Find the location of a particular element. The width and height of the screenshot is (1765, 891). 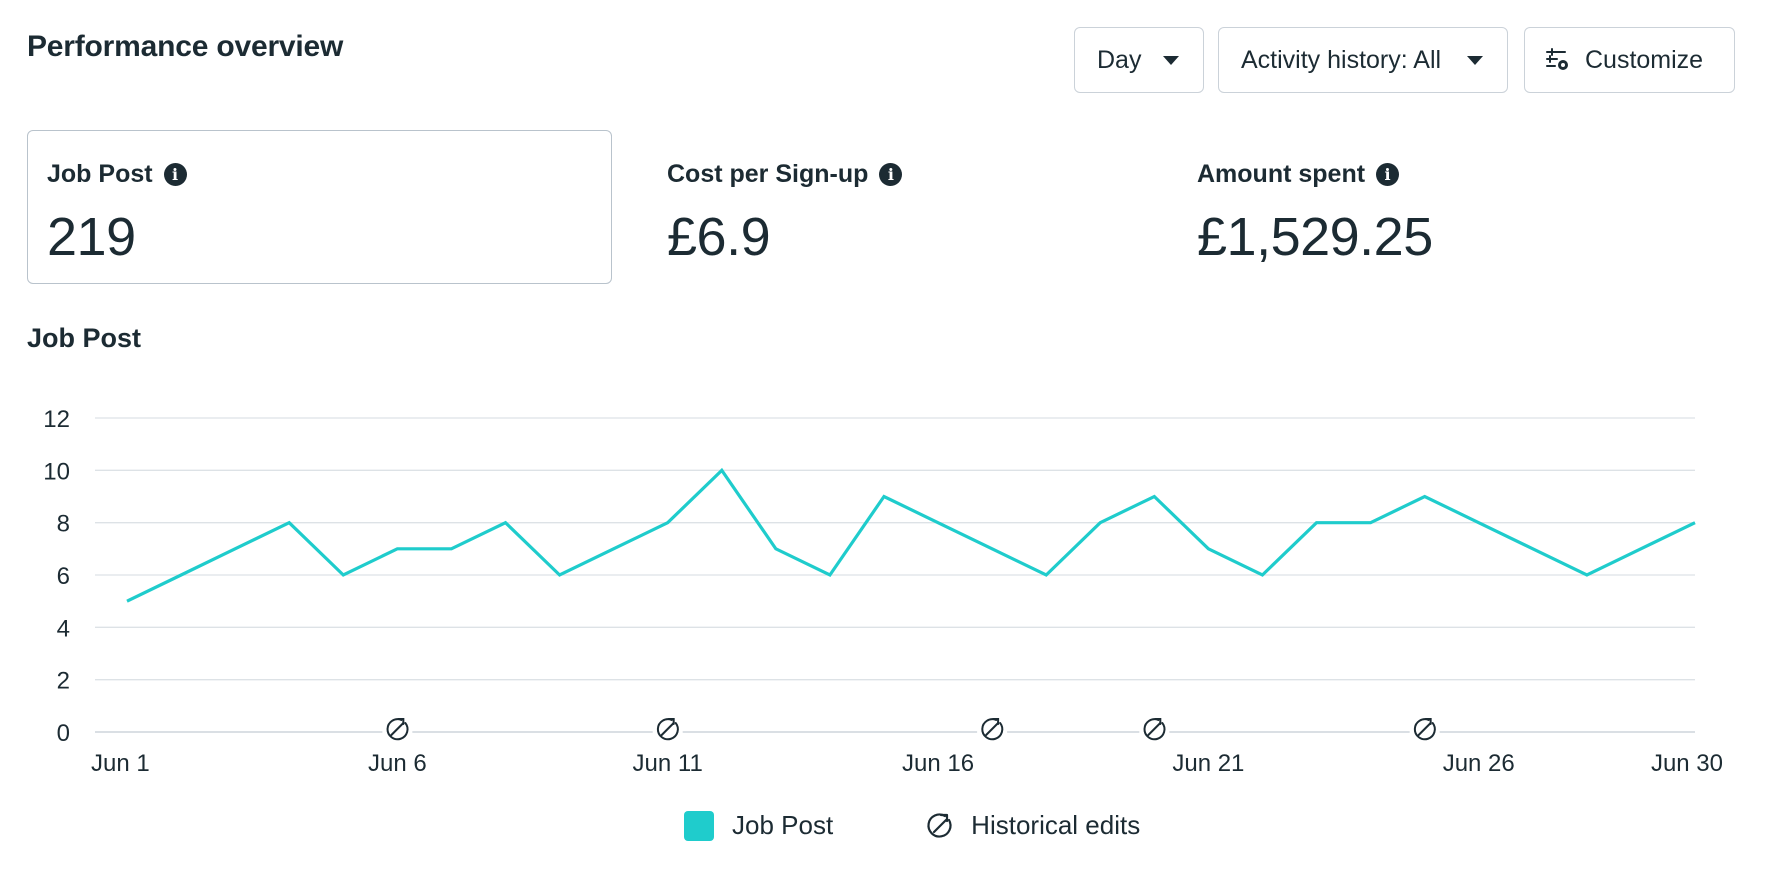

legend-item-job-post: Job Post is located at coordinates (758, 825).